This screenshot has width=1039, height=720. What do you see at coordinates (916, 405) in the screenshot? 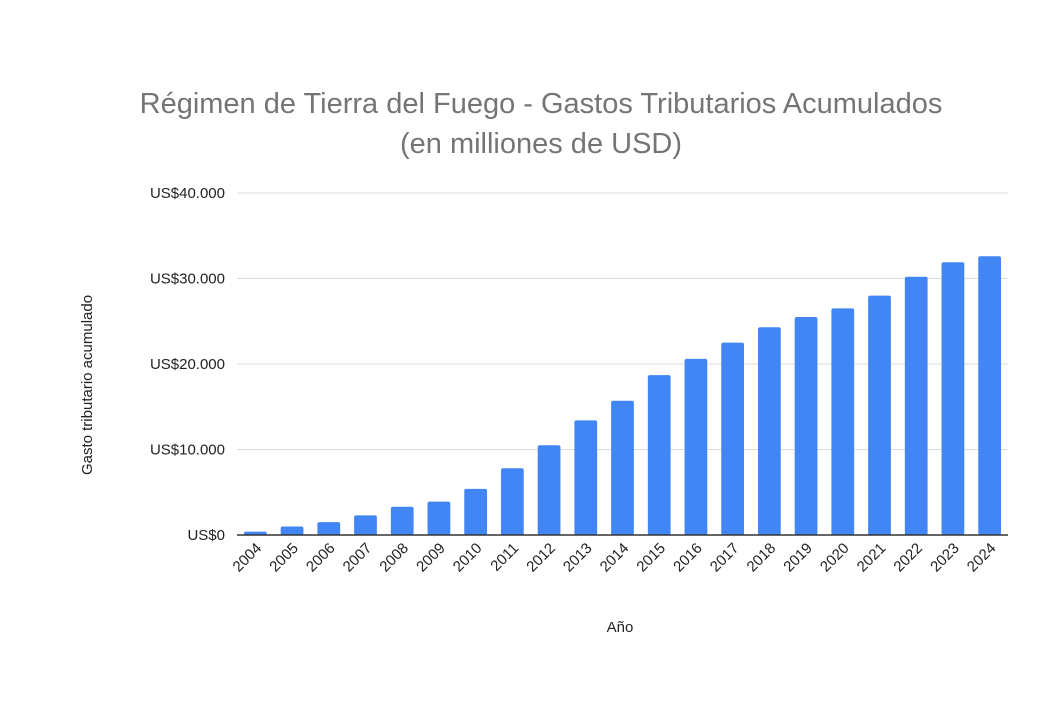
I see `bar-2022` at bounding box center [916, 405].